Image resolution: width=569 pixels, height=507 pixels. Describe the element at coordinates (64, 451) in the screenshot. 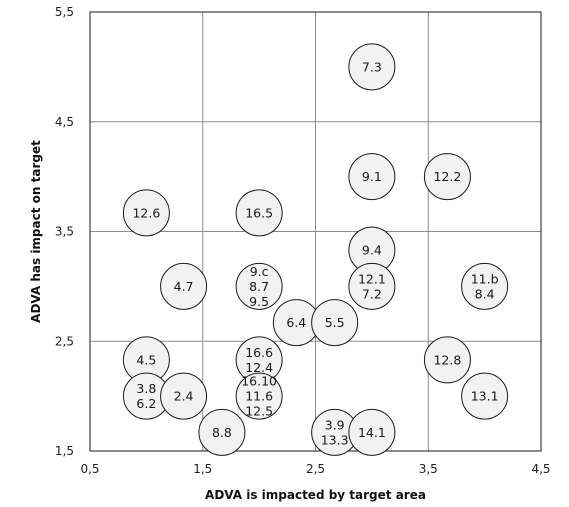

I see `y-tick-label: 1,5` at that location.